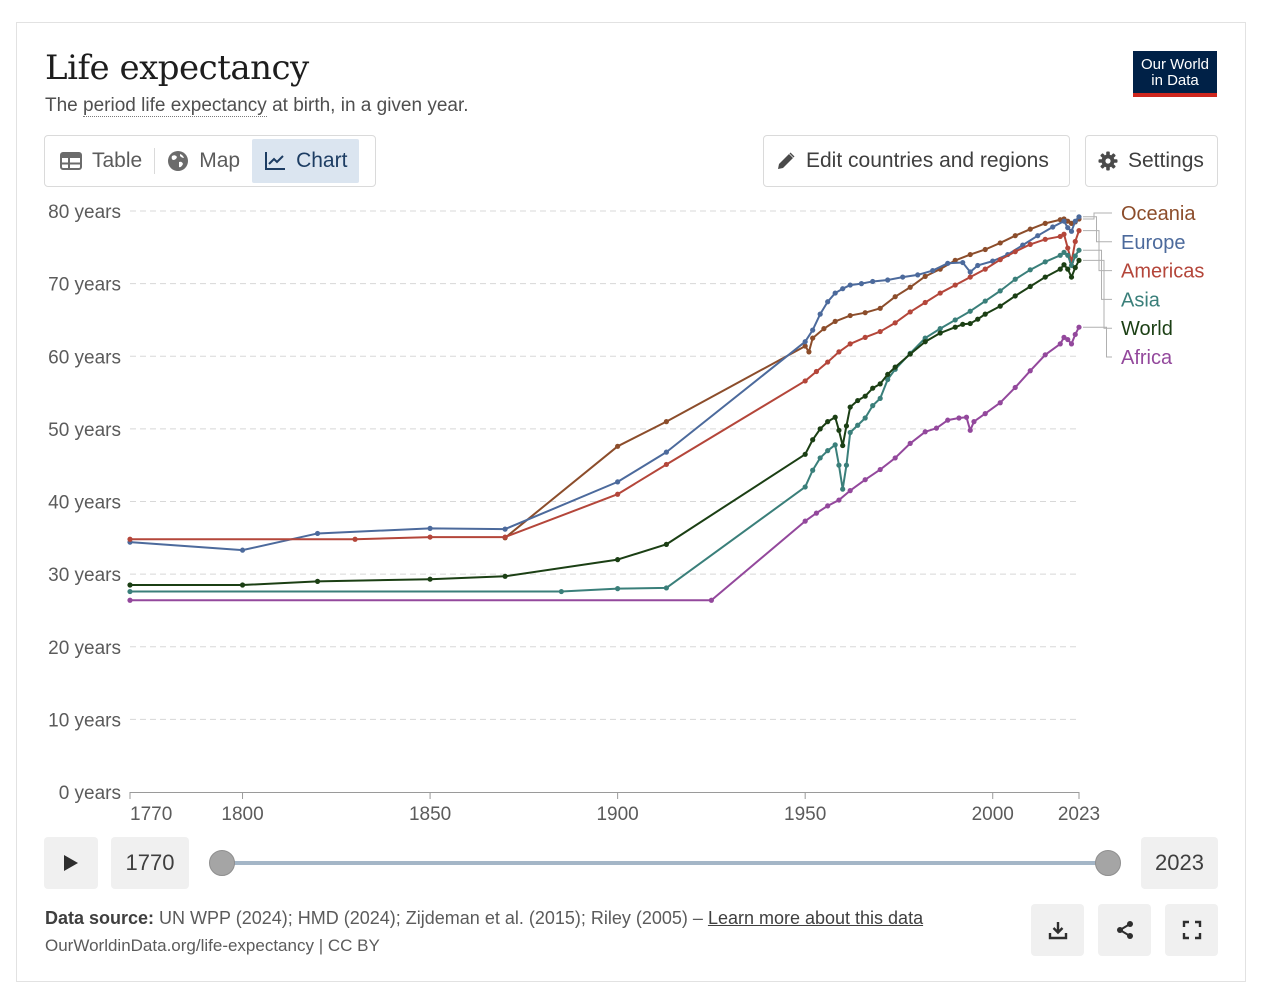  I want to click on timeline-track, so click(665, 863).